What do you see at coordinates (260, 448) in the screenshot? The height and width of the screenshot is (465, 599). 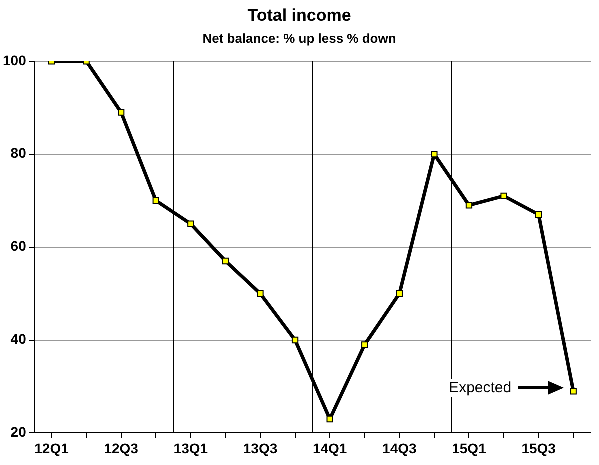 I see `x-tick-label: 13Q3` at bounding box center [260, 448].